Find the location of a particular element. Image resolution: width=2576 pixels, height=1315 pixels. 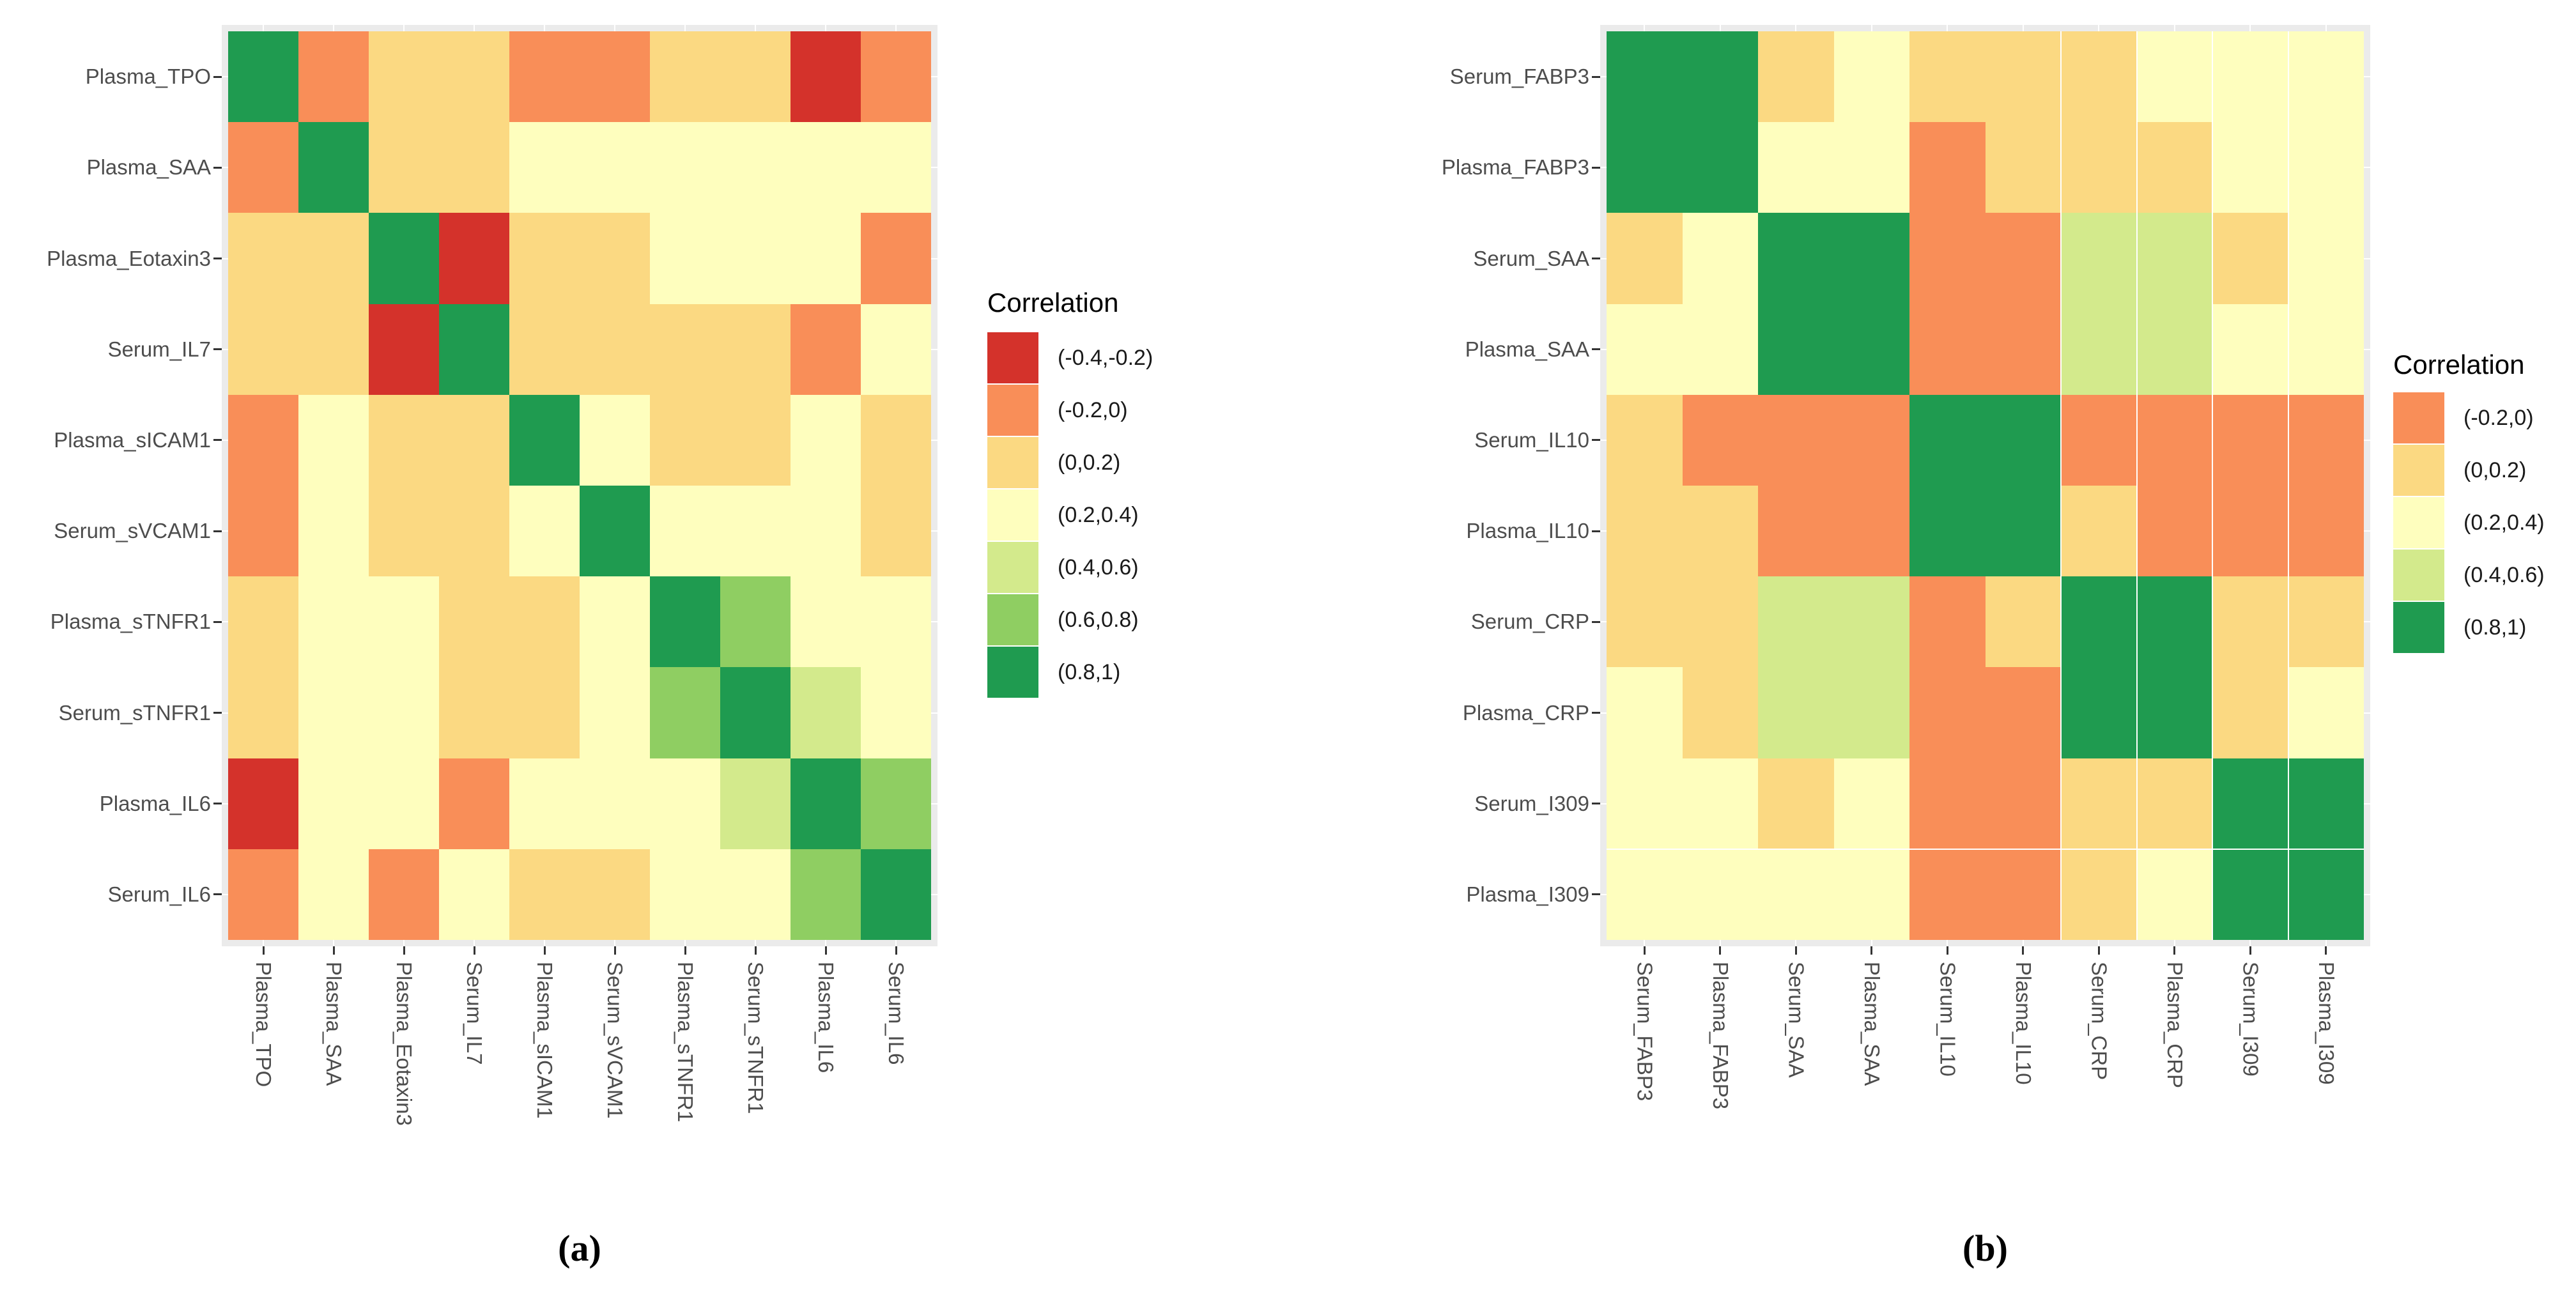

y-axis-label: Plasma_Eotaxin3 is located at coordinates (129, 258).